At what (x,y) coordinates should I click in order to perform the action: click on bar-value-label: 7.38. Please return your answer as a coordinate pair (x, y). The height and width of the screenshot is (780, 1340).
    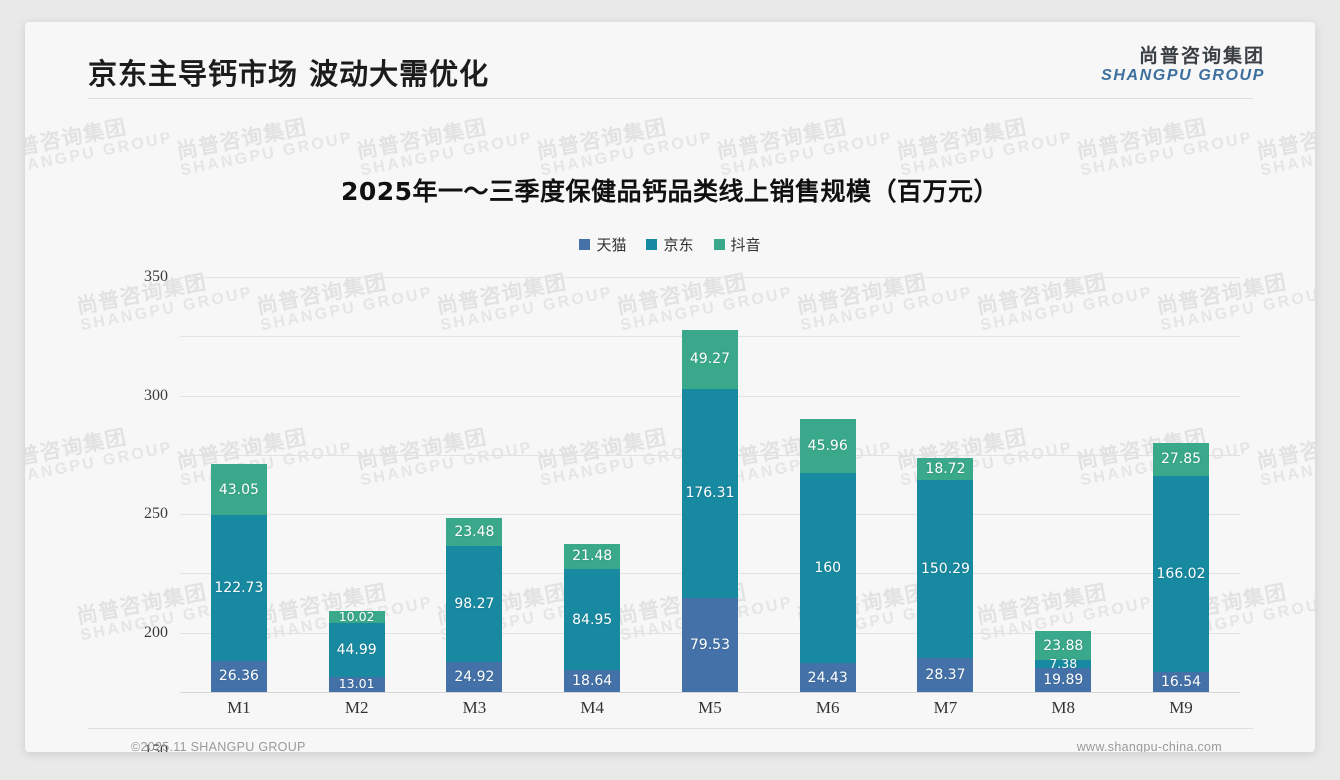
    Looking at the image, I should click on (1063, 663).